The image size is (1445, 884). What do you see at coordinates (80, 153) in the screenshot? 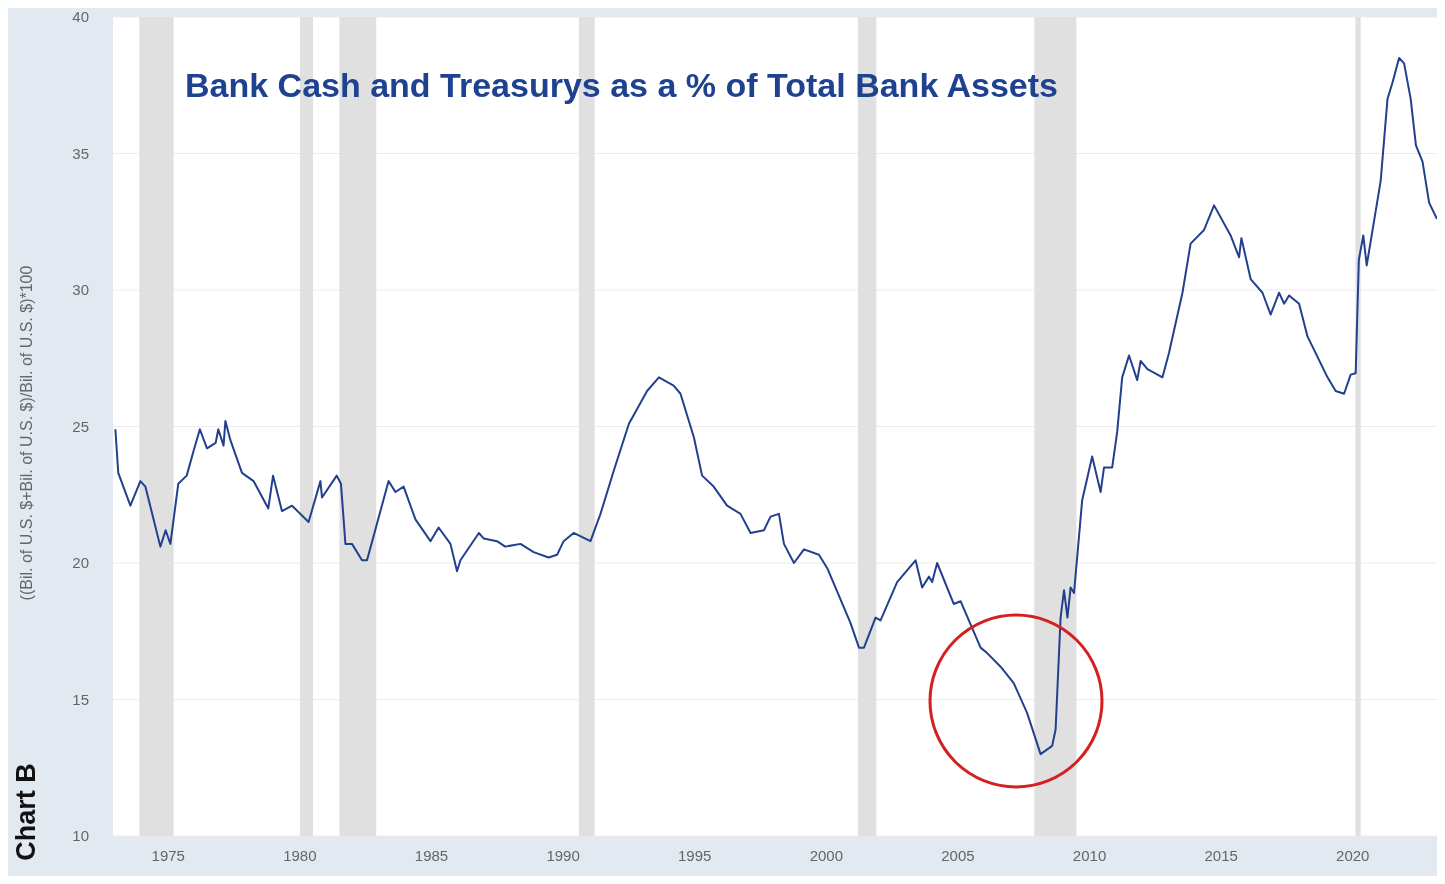
I see `y-tick-label: 35` at bounding box center [80, 153].